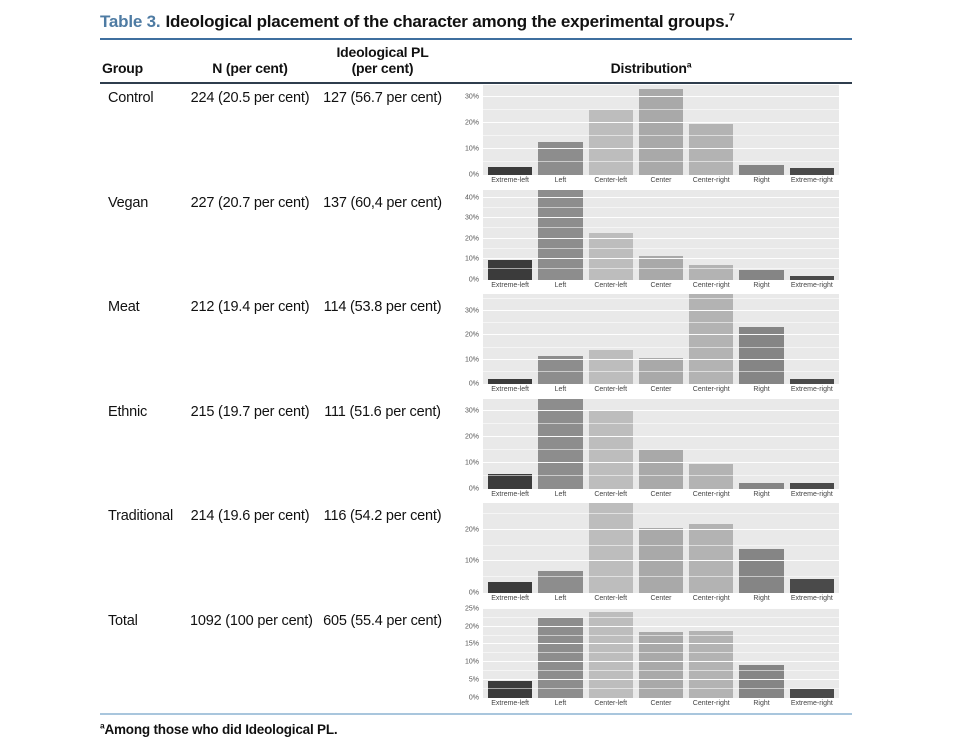 This screenshot has width=962, height=753. I want to click on bar-extreme-left, so click(510, 689).